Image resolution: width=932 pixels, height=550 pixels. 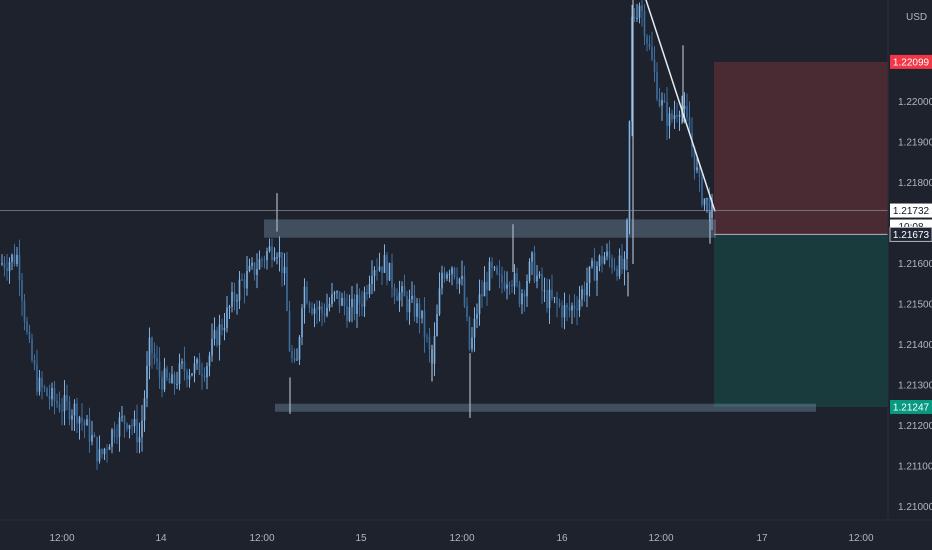 I want to click on currency-label: USD, so click(x=916, y=17).